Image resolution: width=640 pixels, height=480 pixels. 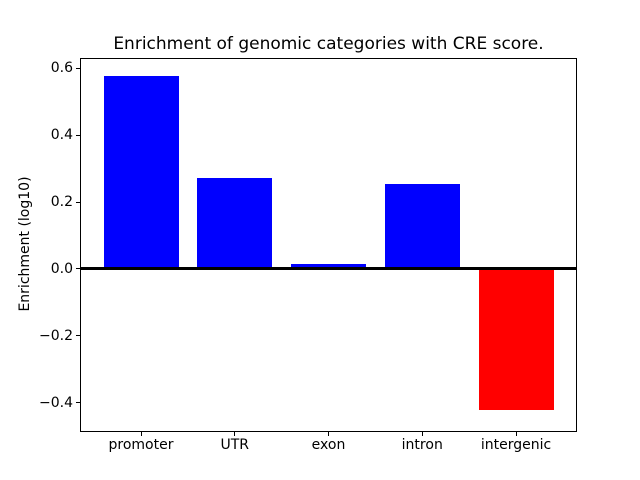 I want to click on x-tick-label-UTR: UTR, so click(x=235, y=445).